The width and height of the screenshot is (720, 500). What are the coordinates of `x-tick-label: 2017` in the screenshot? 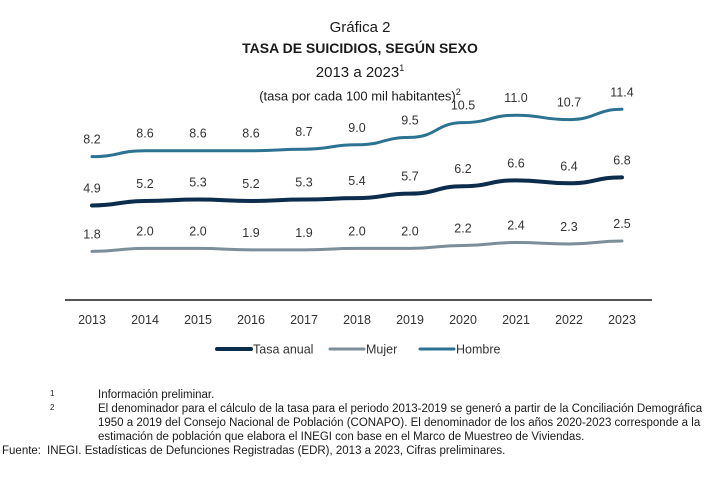 It's located at (304, 320).